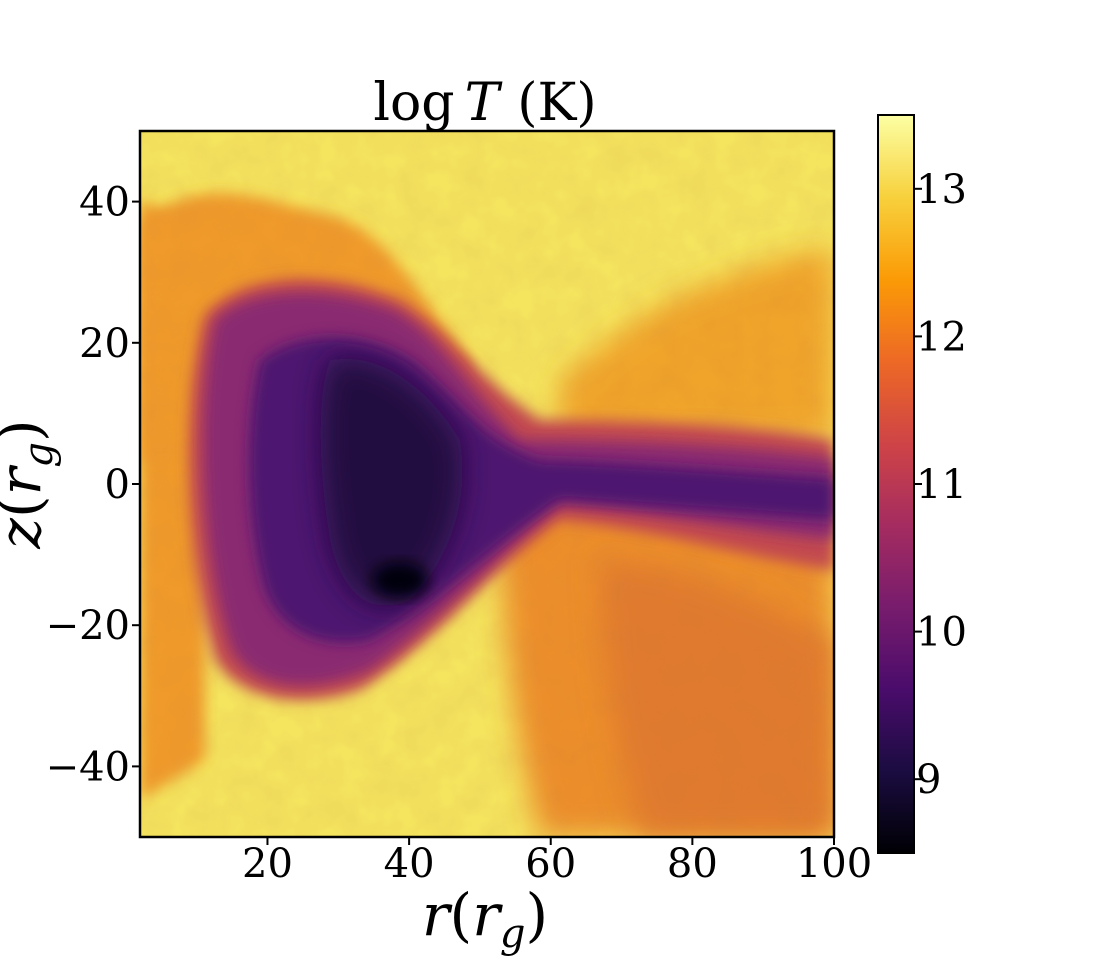  What do you see at coordinates (93, 485) in the screenshot?
I see `y-axis-ticks: 40 20 0 −20 −40` at bounding box center [93, 485].